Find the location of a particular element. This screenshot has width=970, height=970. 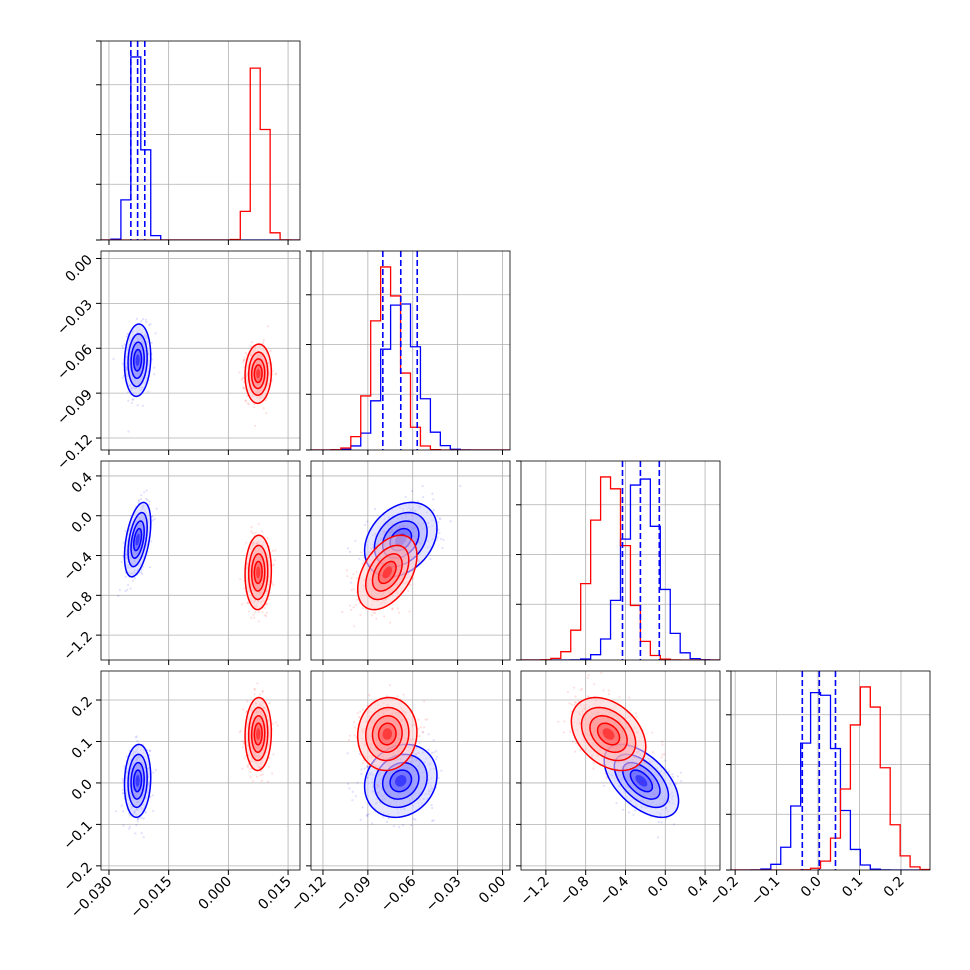

y-tick-label: 0.4 is located at coordinates (82, 482).